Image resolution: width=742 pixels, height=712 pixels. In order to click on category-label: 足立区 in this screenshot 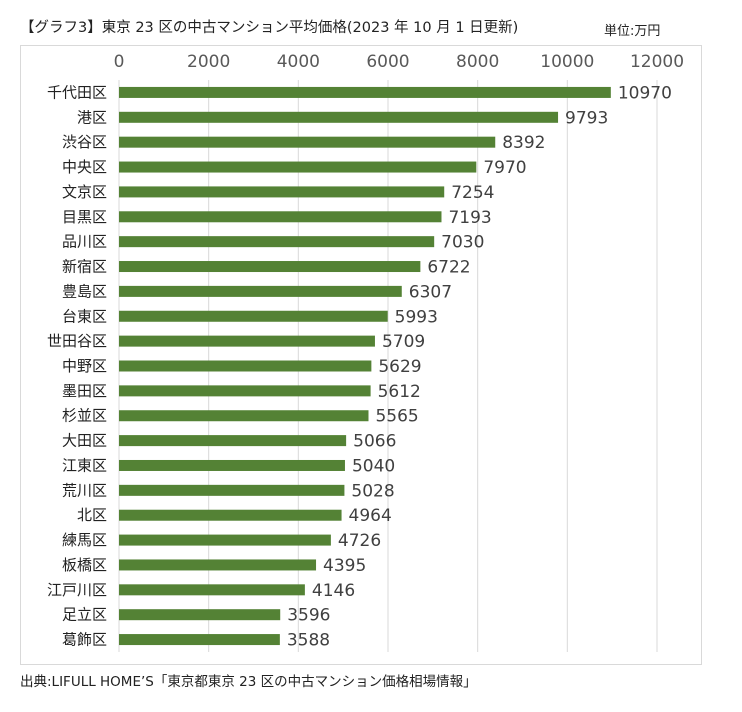, I will do `click(84, 615)`.